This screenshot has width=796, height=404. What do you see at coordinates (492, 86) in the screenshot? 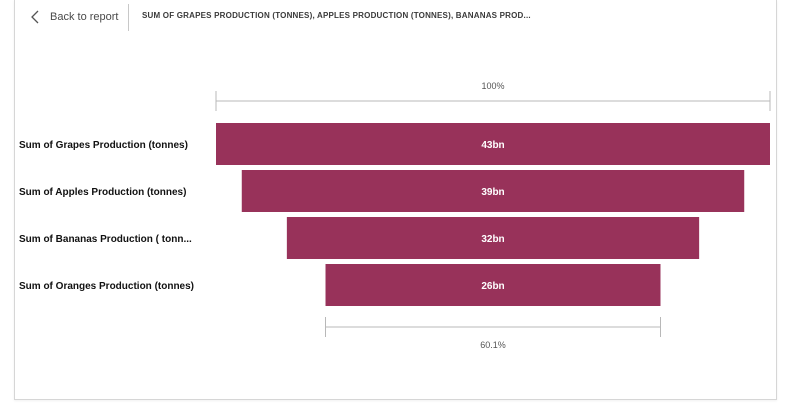
I see `top-percent-label: 100%` at bounding box center [492, 86].